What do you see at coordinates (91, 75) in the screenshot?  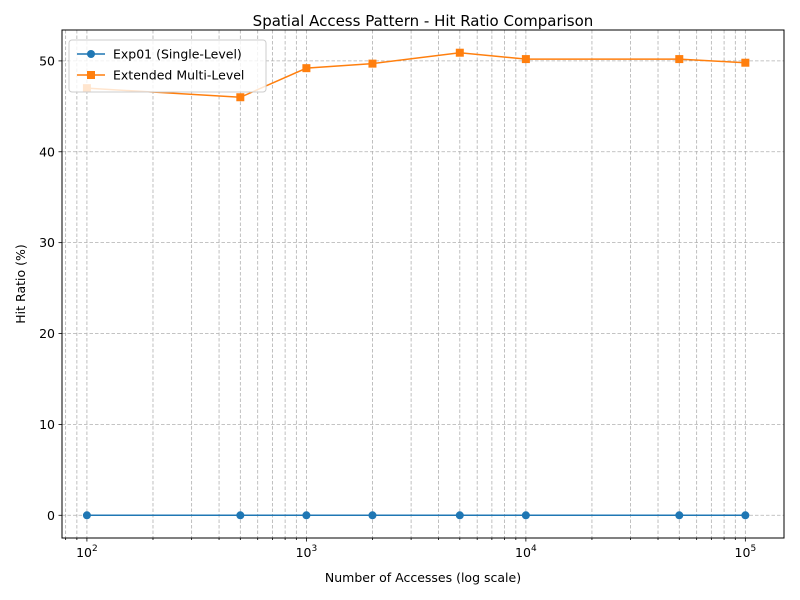 I see `legend-marker-square` at bounding box center [91, 75].